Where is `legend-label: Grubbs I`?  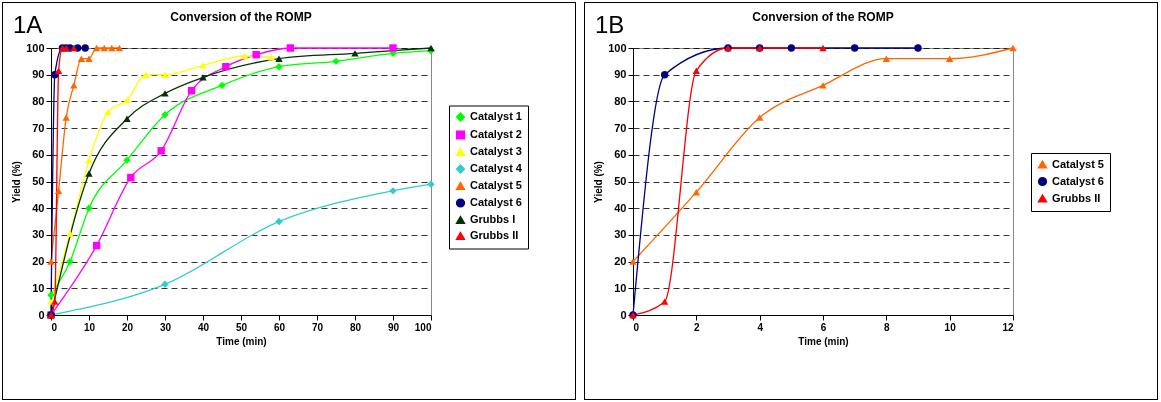
legend-label: Grubbs I is located at coordinates (493, 219).